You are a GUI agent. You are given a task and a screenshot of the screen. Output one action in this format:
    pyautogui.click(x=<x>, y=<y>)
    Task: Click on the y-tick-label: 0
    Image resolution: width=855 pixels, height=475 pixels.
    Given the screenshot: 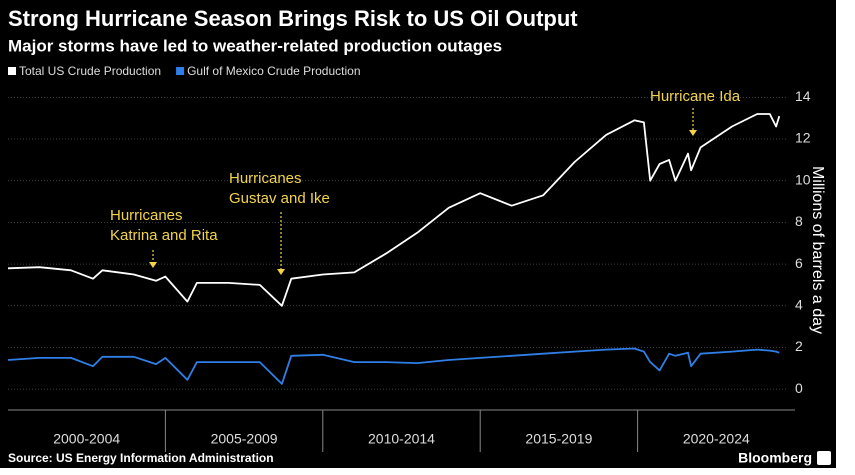 What is the action you would take?
    pyautogui.click(x=799, y=388)
    